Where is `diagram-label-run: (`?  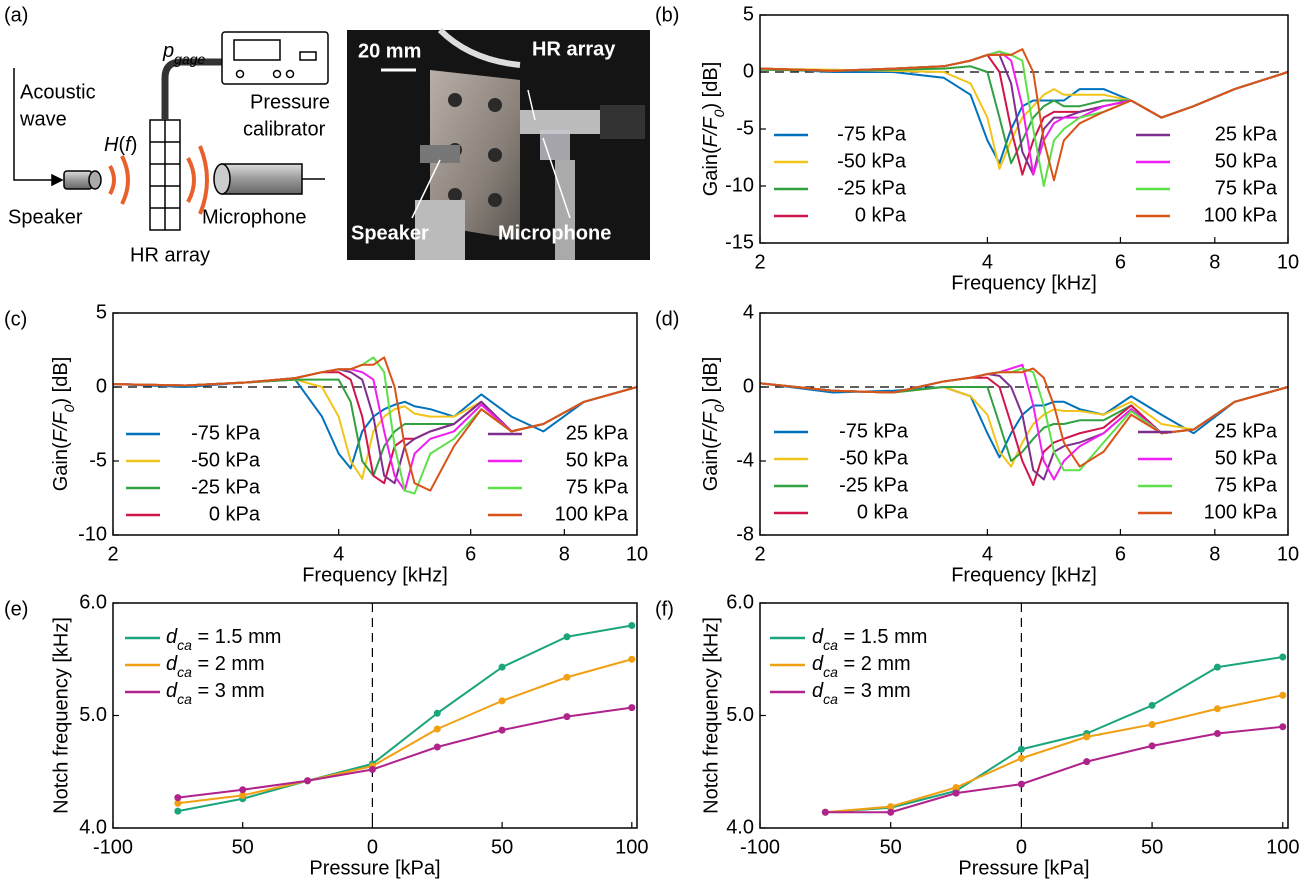 diagram-label-run: ( is located at coordinates (121, 145).